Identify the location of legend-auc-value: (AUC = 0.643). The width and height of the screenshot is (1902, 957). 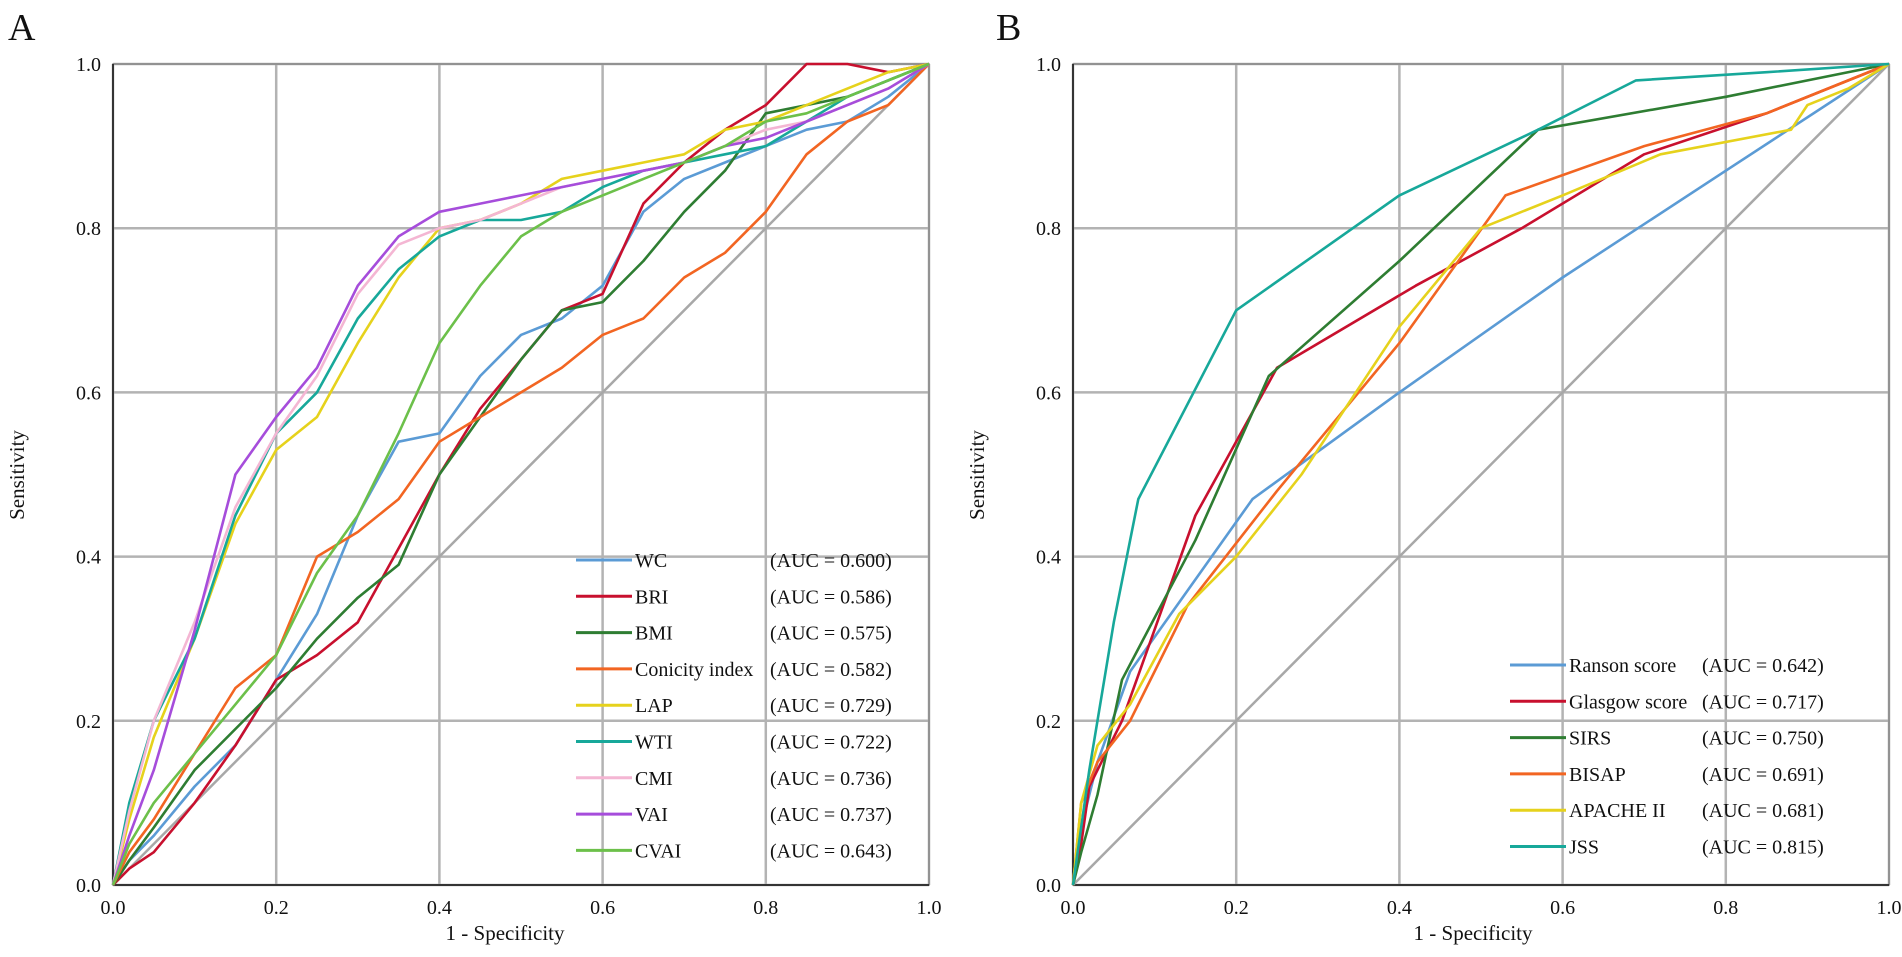
(831, 851).